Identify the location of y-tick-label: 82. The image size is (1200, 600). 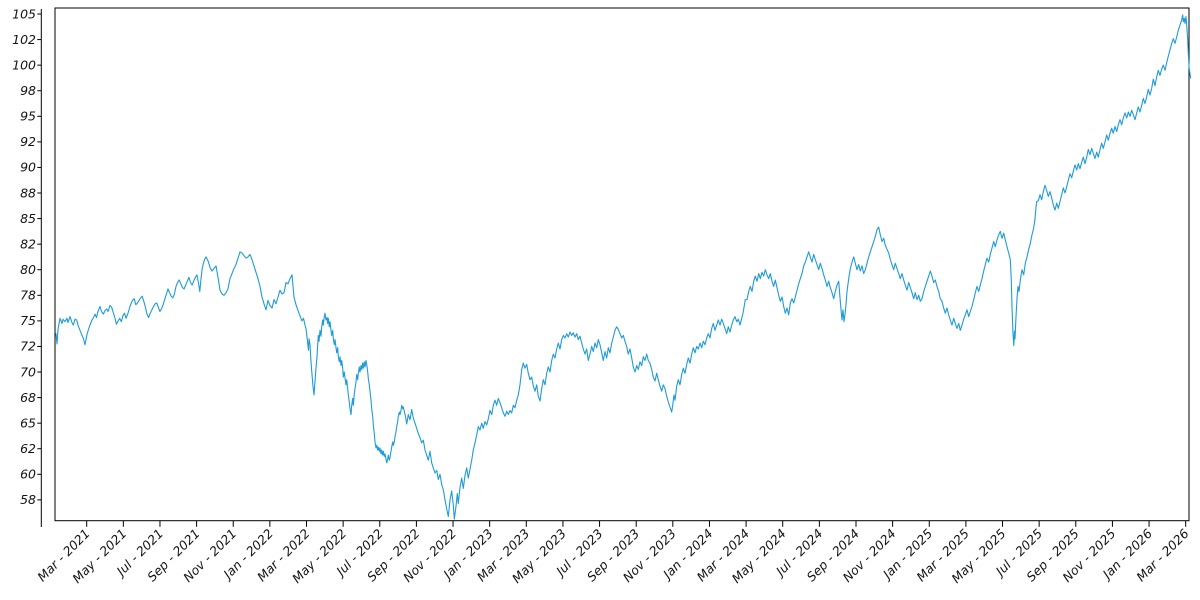
(28, 243).